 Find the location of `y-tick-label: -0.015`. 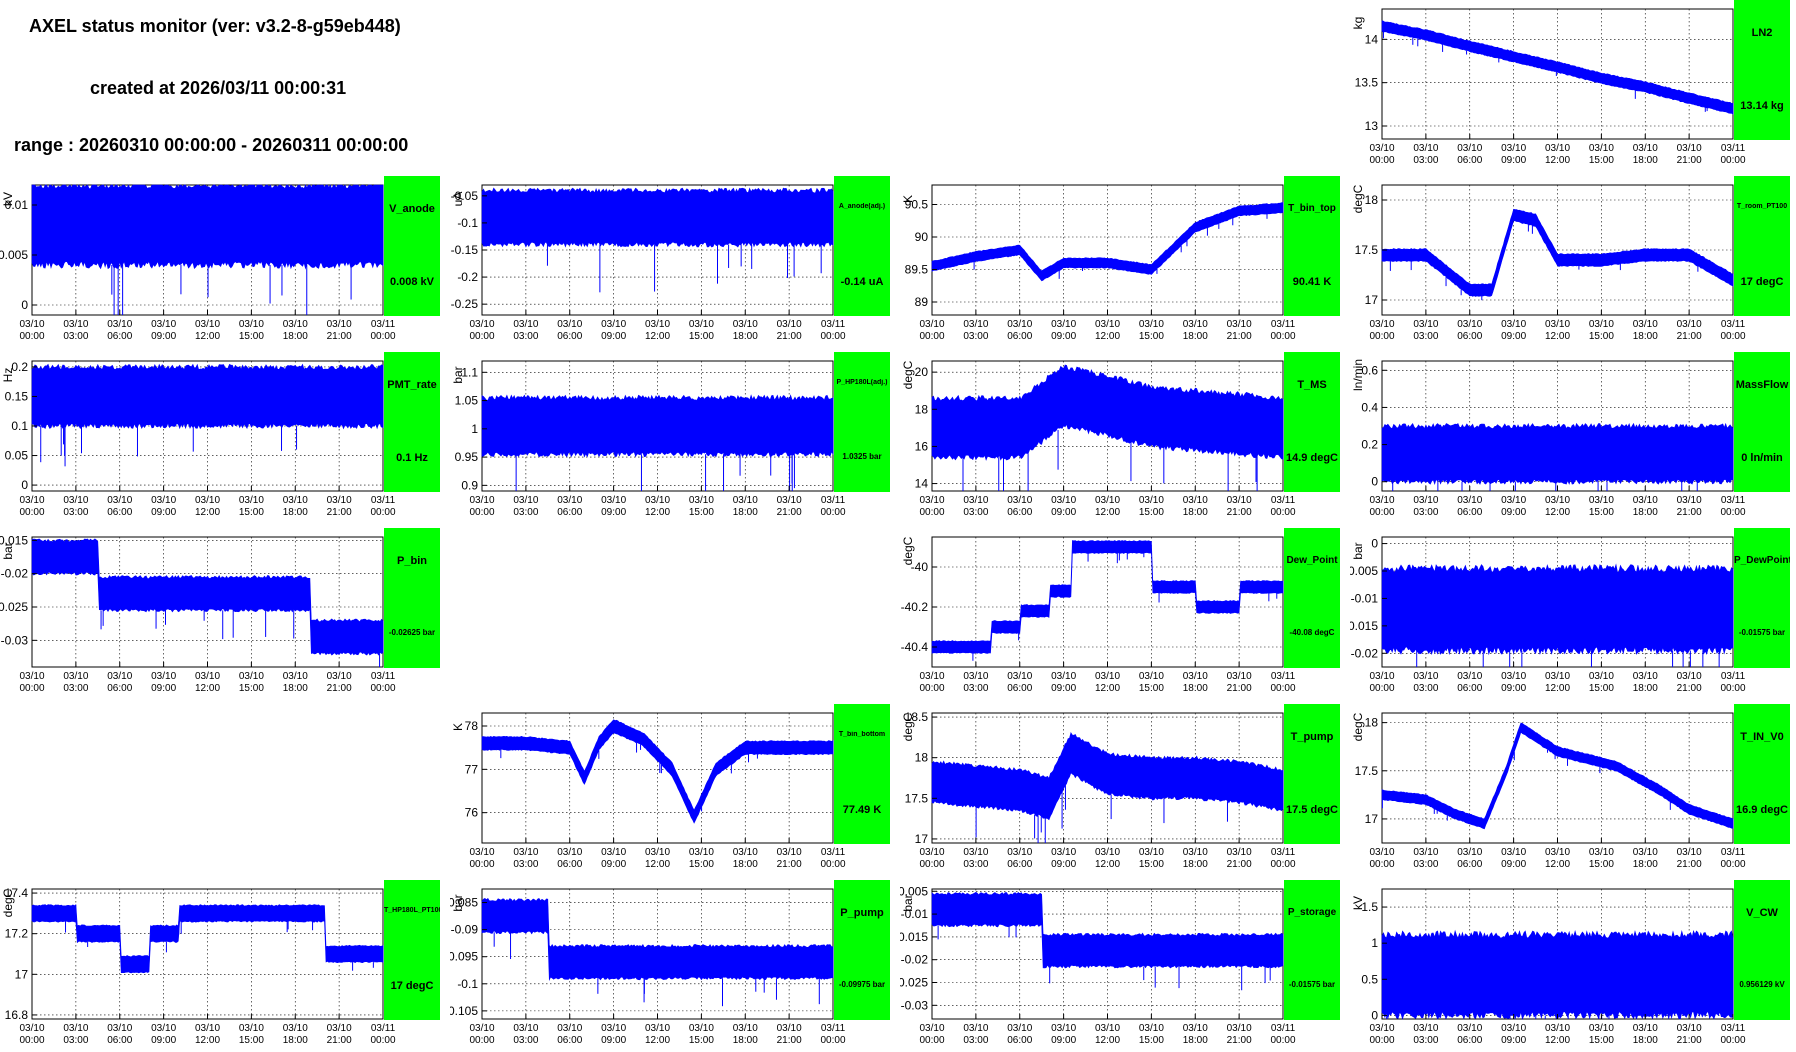

y-tick-label: -0.015 is located at coordinates (1364, 626).